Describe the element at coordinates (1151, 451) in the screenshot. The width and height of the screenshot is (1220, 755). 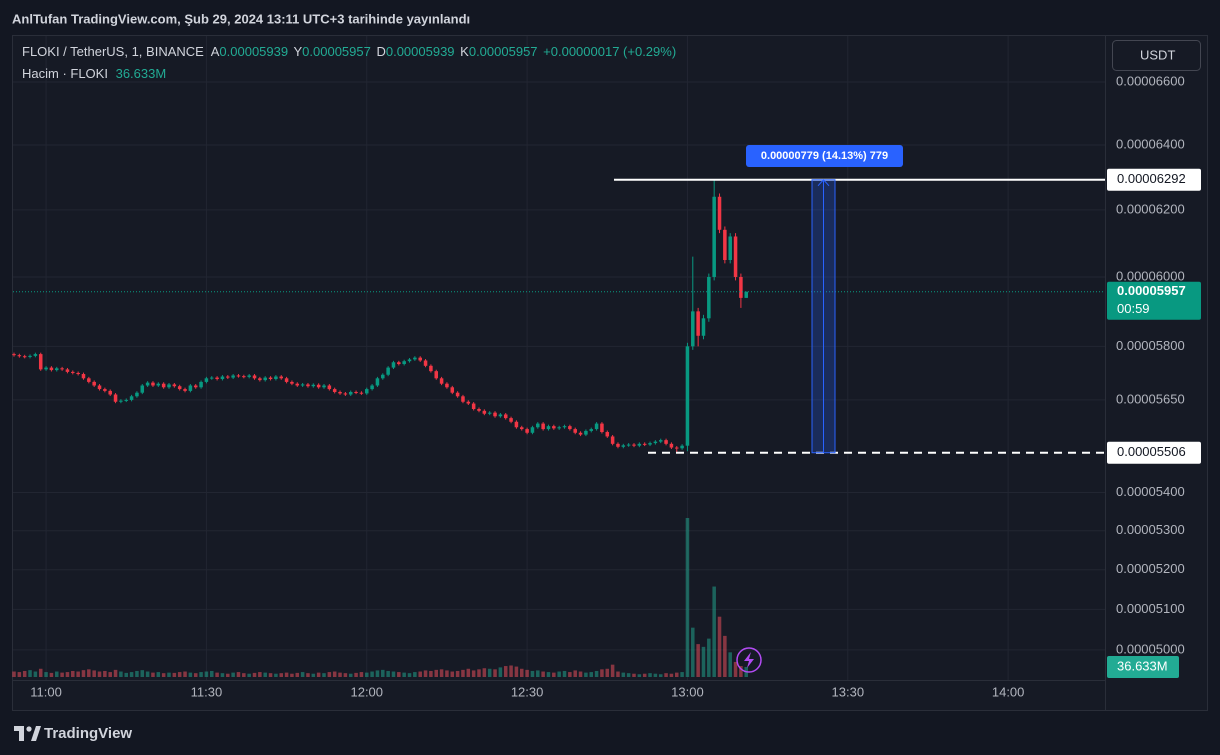
I see `level-label: 0.00005506` at that location.